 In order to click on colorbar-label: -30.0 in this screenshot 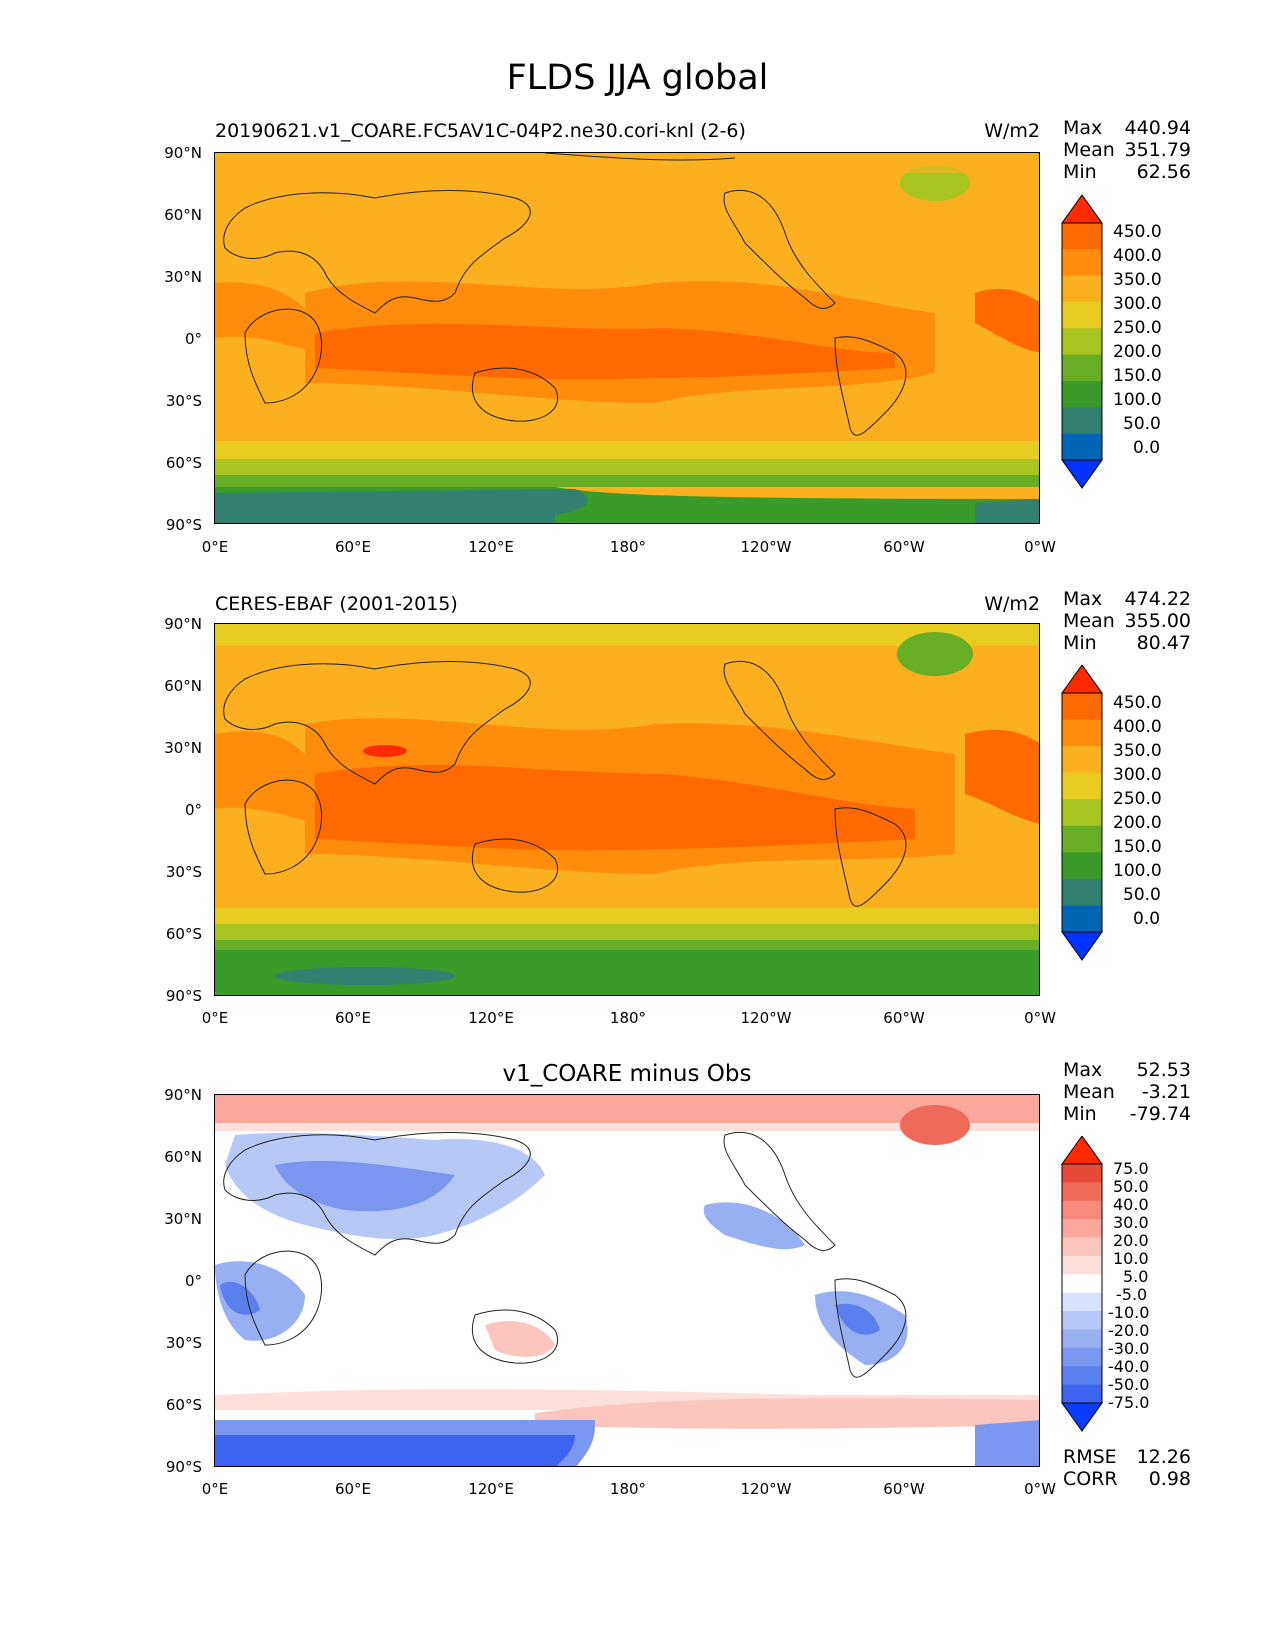, I will do `click(1129, 1348)`.